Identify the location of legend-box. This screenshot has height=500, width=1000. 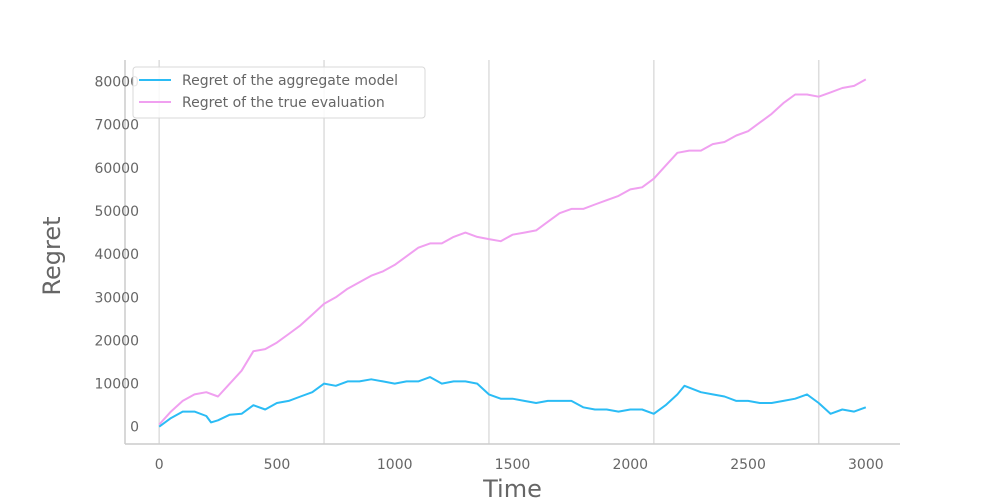
(279, 92).